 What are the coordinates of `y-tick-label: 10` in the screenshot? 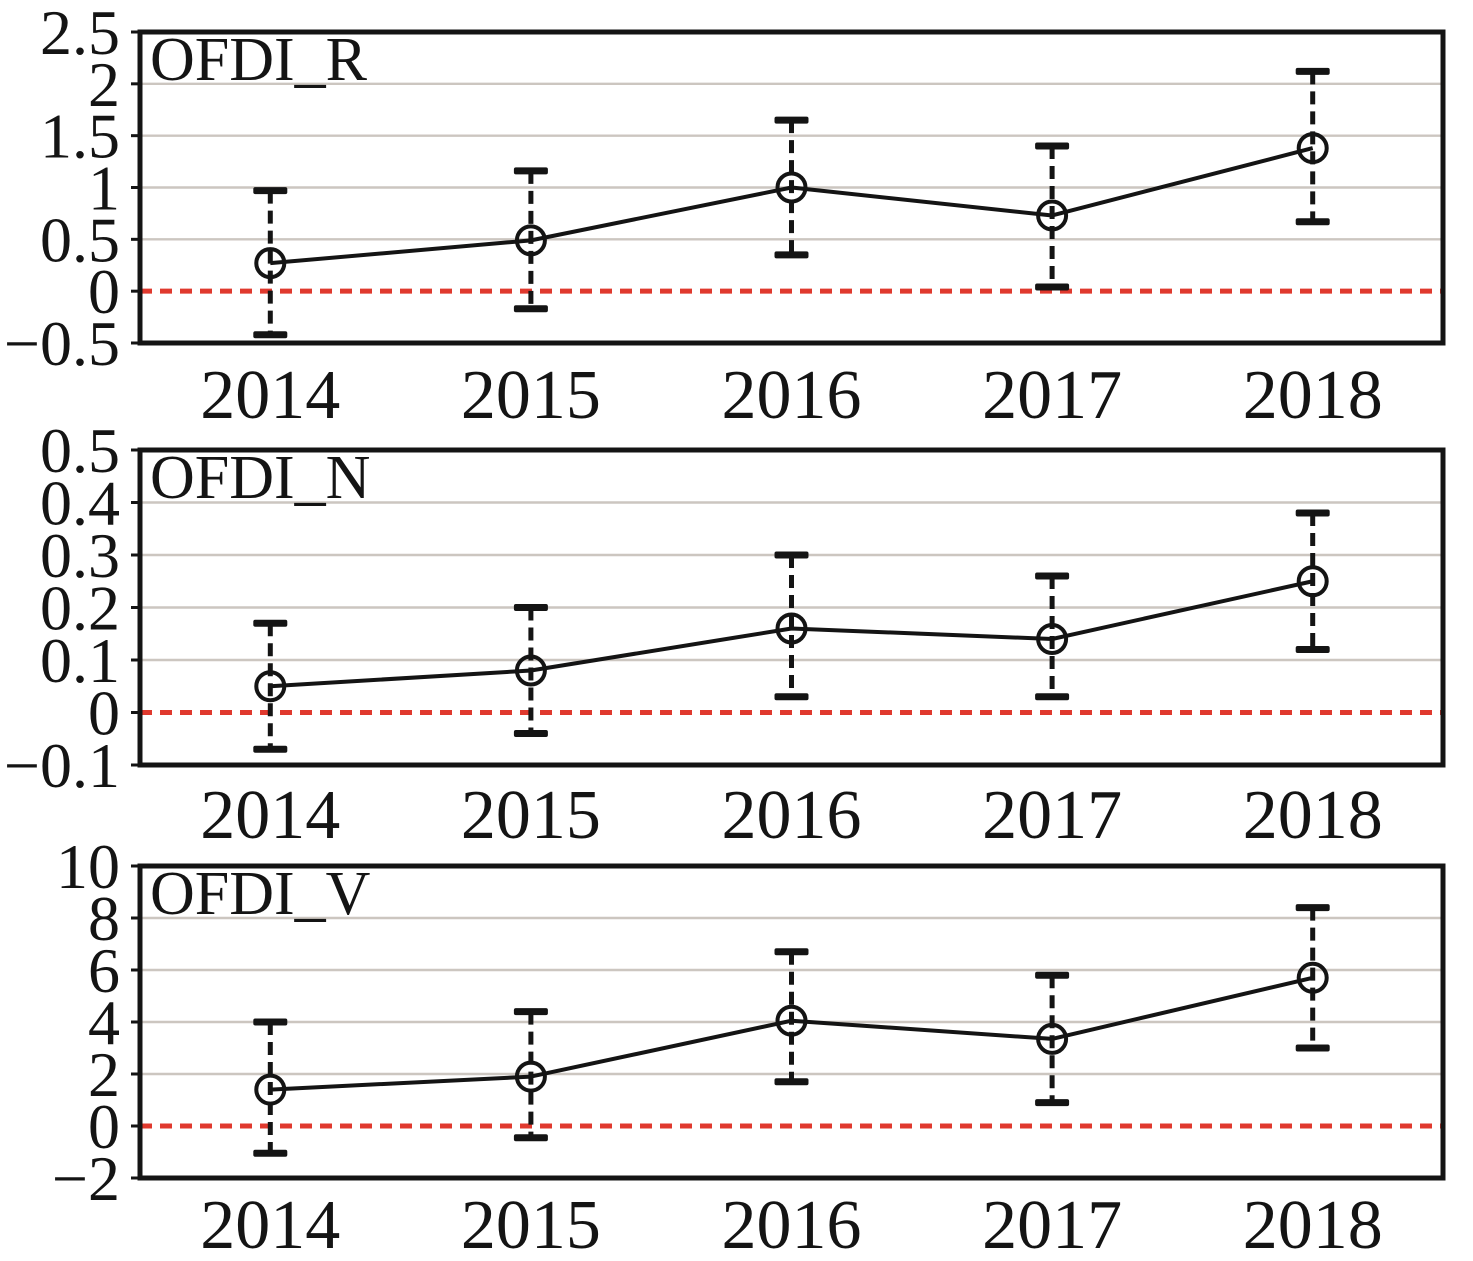 It's located at (88, 866).